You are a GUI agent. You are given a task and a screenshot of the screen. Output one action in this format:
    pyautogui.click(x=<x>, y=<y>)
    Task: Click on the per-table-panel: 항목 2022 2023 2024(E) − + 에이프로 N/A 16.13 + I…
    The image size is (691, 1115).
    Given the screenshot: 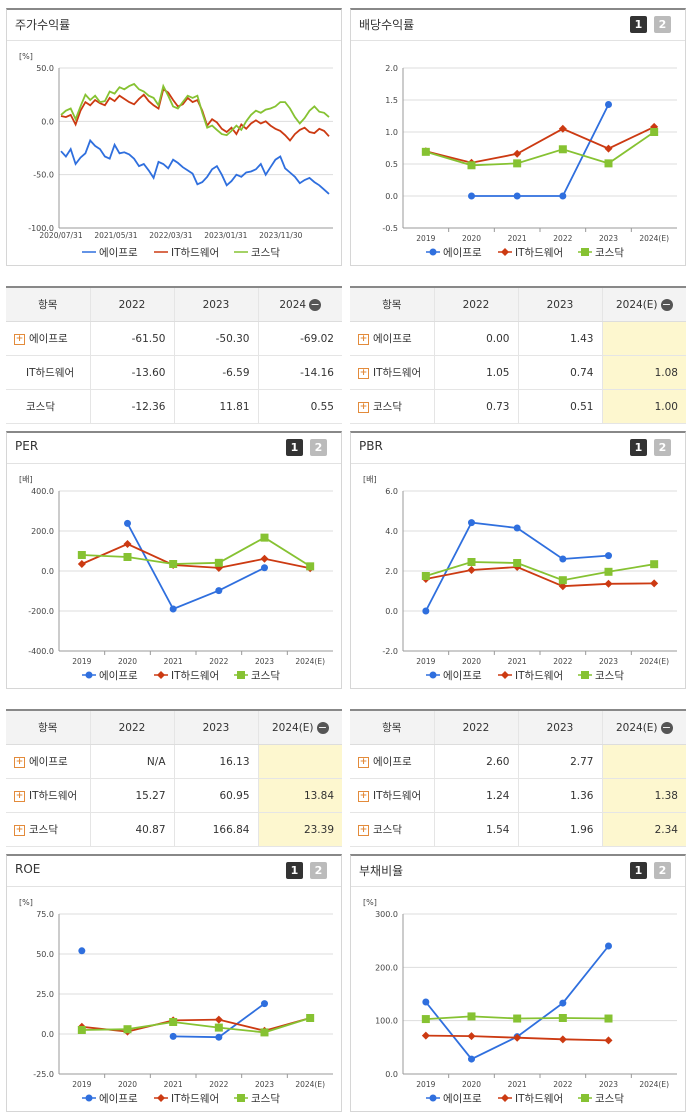 What is the action you would take?
    pyautogui.click(x=174, y=778)
    